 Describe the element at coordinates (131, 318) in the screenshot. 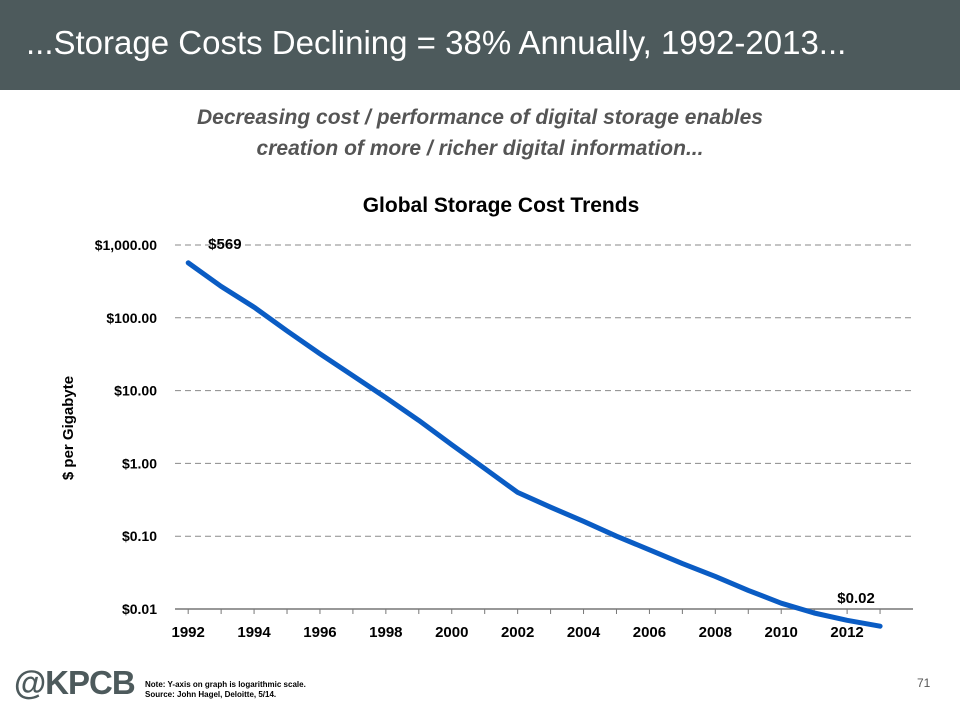

I see `y-tick-label: $100.00` at that location.